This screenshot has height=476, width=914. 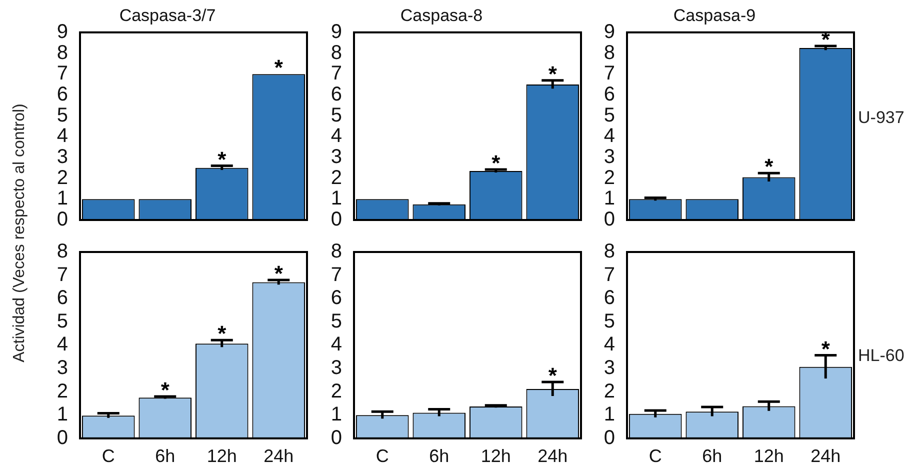 I want to click on chart-title: Caspasa-8, so click(x=441, y=15).